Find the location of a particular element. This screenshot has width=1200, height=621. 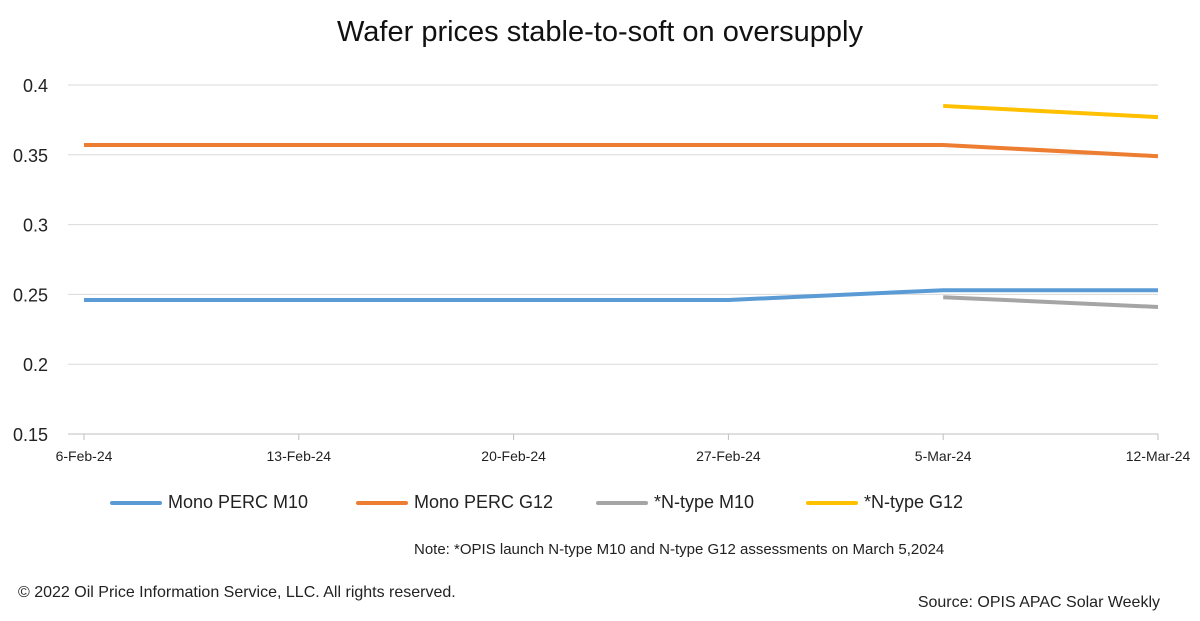

y-tick-label: 0.25 is located at coordinates (30, 295).